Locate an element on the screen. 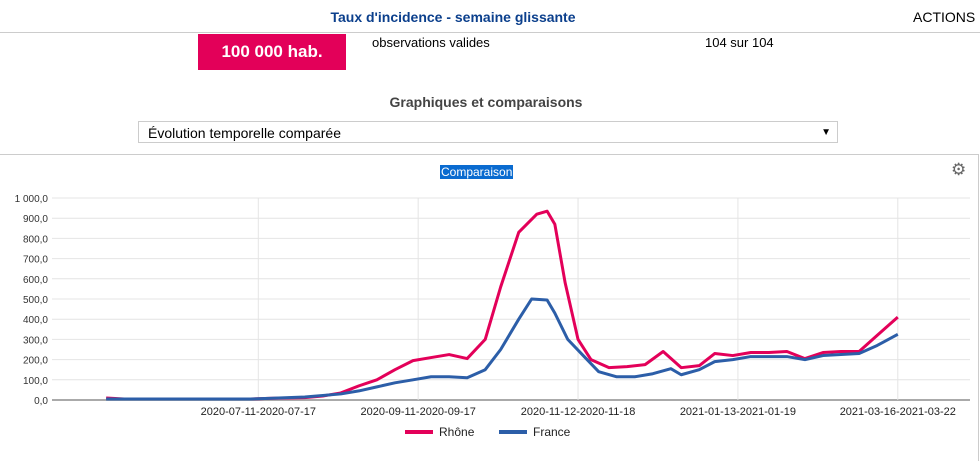 Image resolution: width=980 pixels, height=461 pixels. y-tick-label: 200,0 is located at coordinates (35, 361).